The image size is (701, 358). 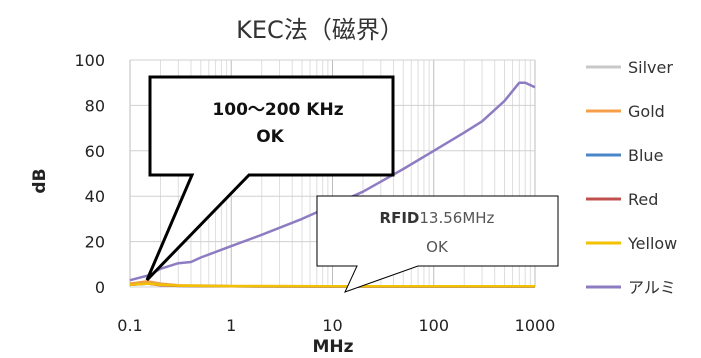 What do you see at coordinates (129, 325) in the screenshot?
I see `x-tick-label: 0.1` at bounding box center [129, 325].